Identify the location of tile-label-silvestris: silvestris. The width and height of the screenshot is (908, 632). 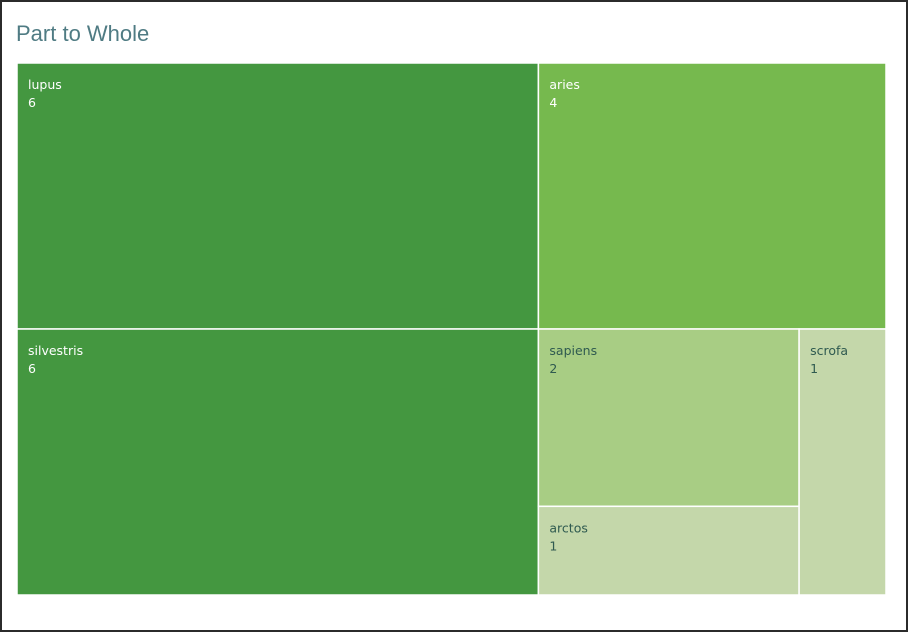
(55, 350).